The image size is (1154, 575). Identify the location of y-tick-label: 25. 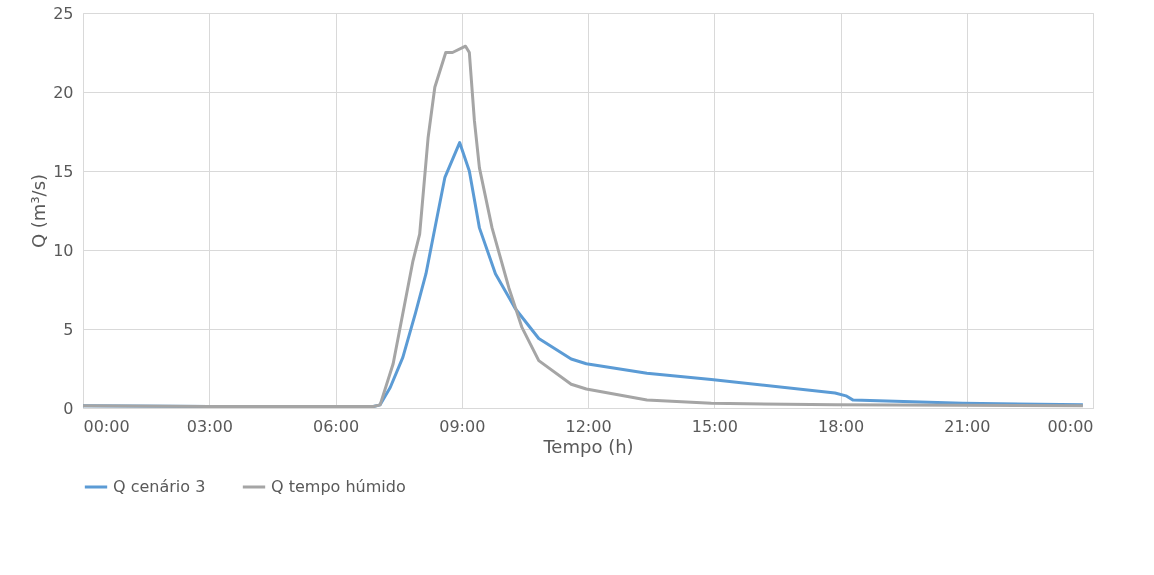
(63, 13).